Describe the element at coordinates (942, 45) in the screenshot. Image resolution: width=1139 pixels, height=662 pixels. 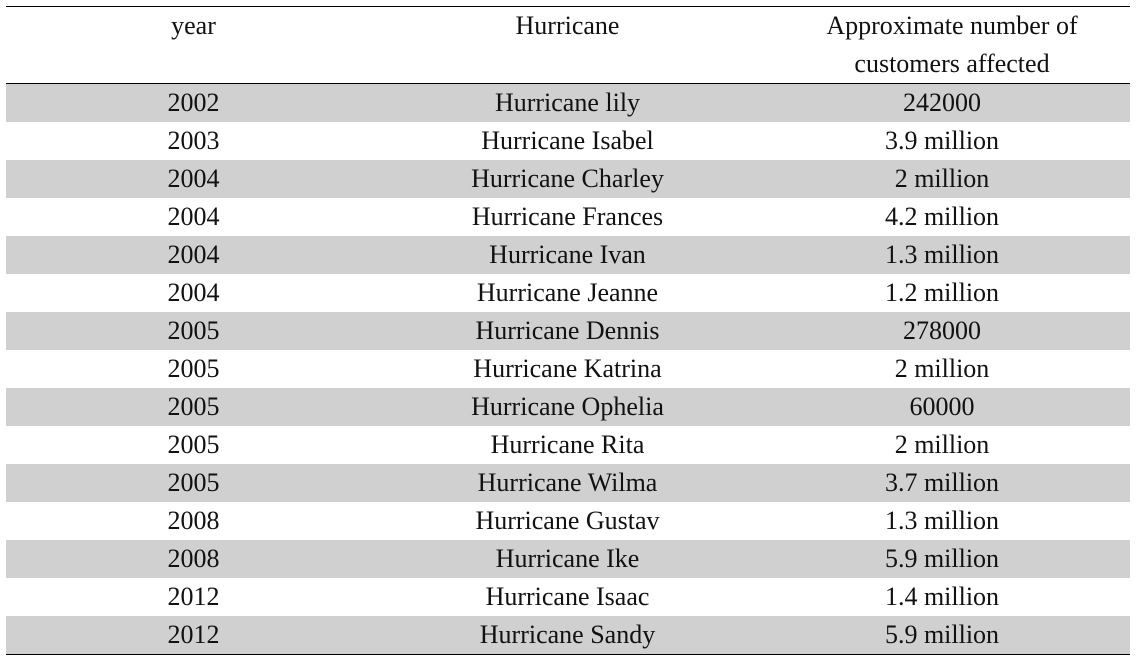
I see `header-customers-affected: Approximate number of customers affected` at that location.